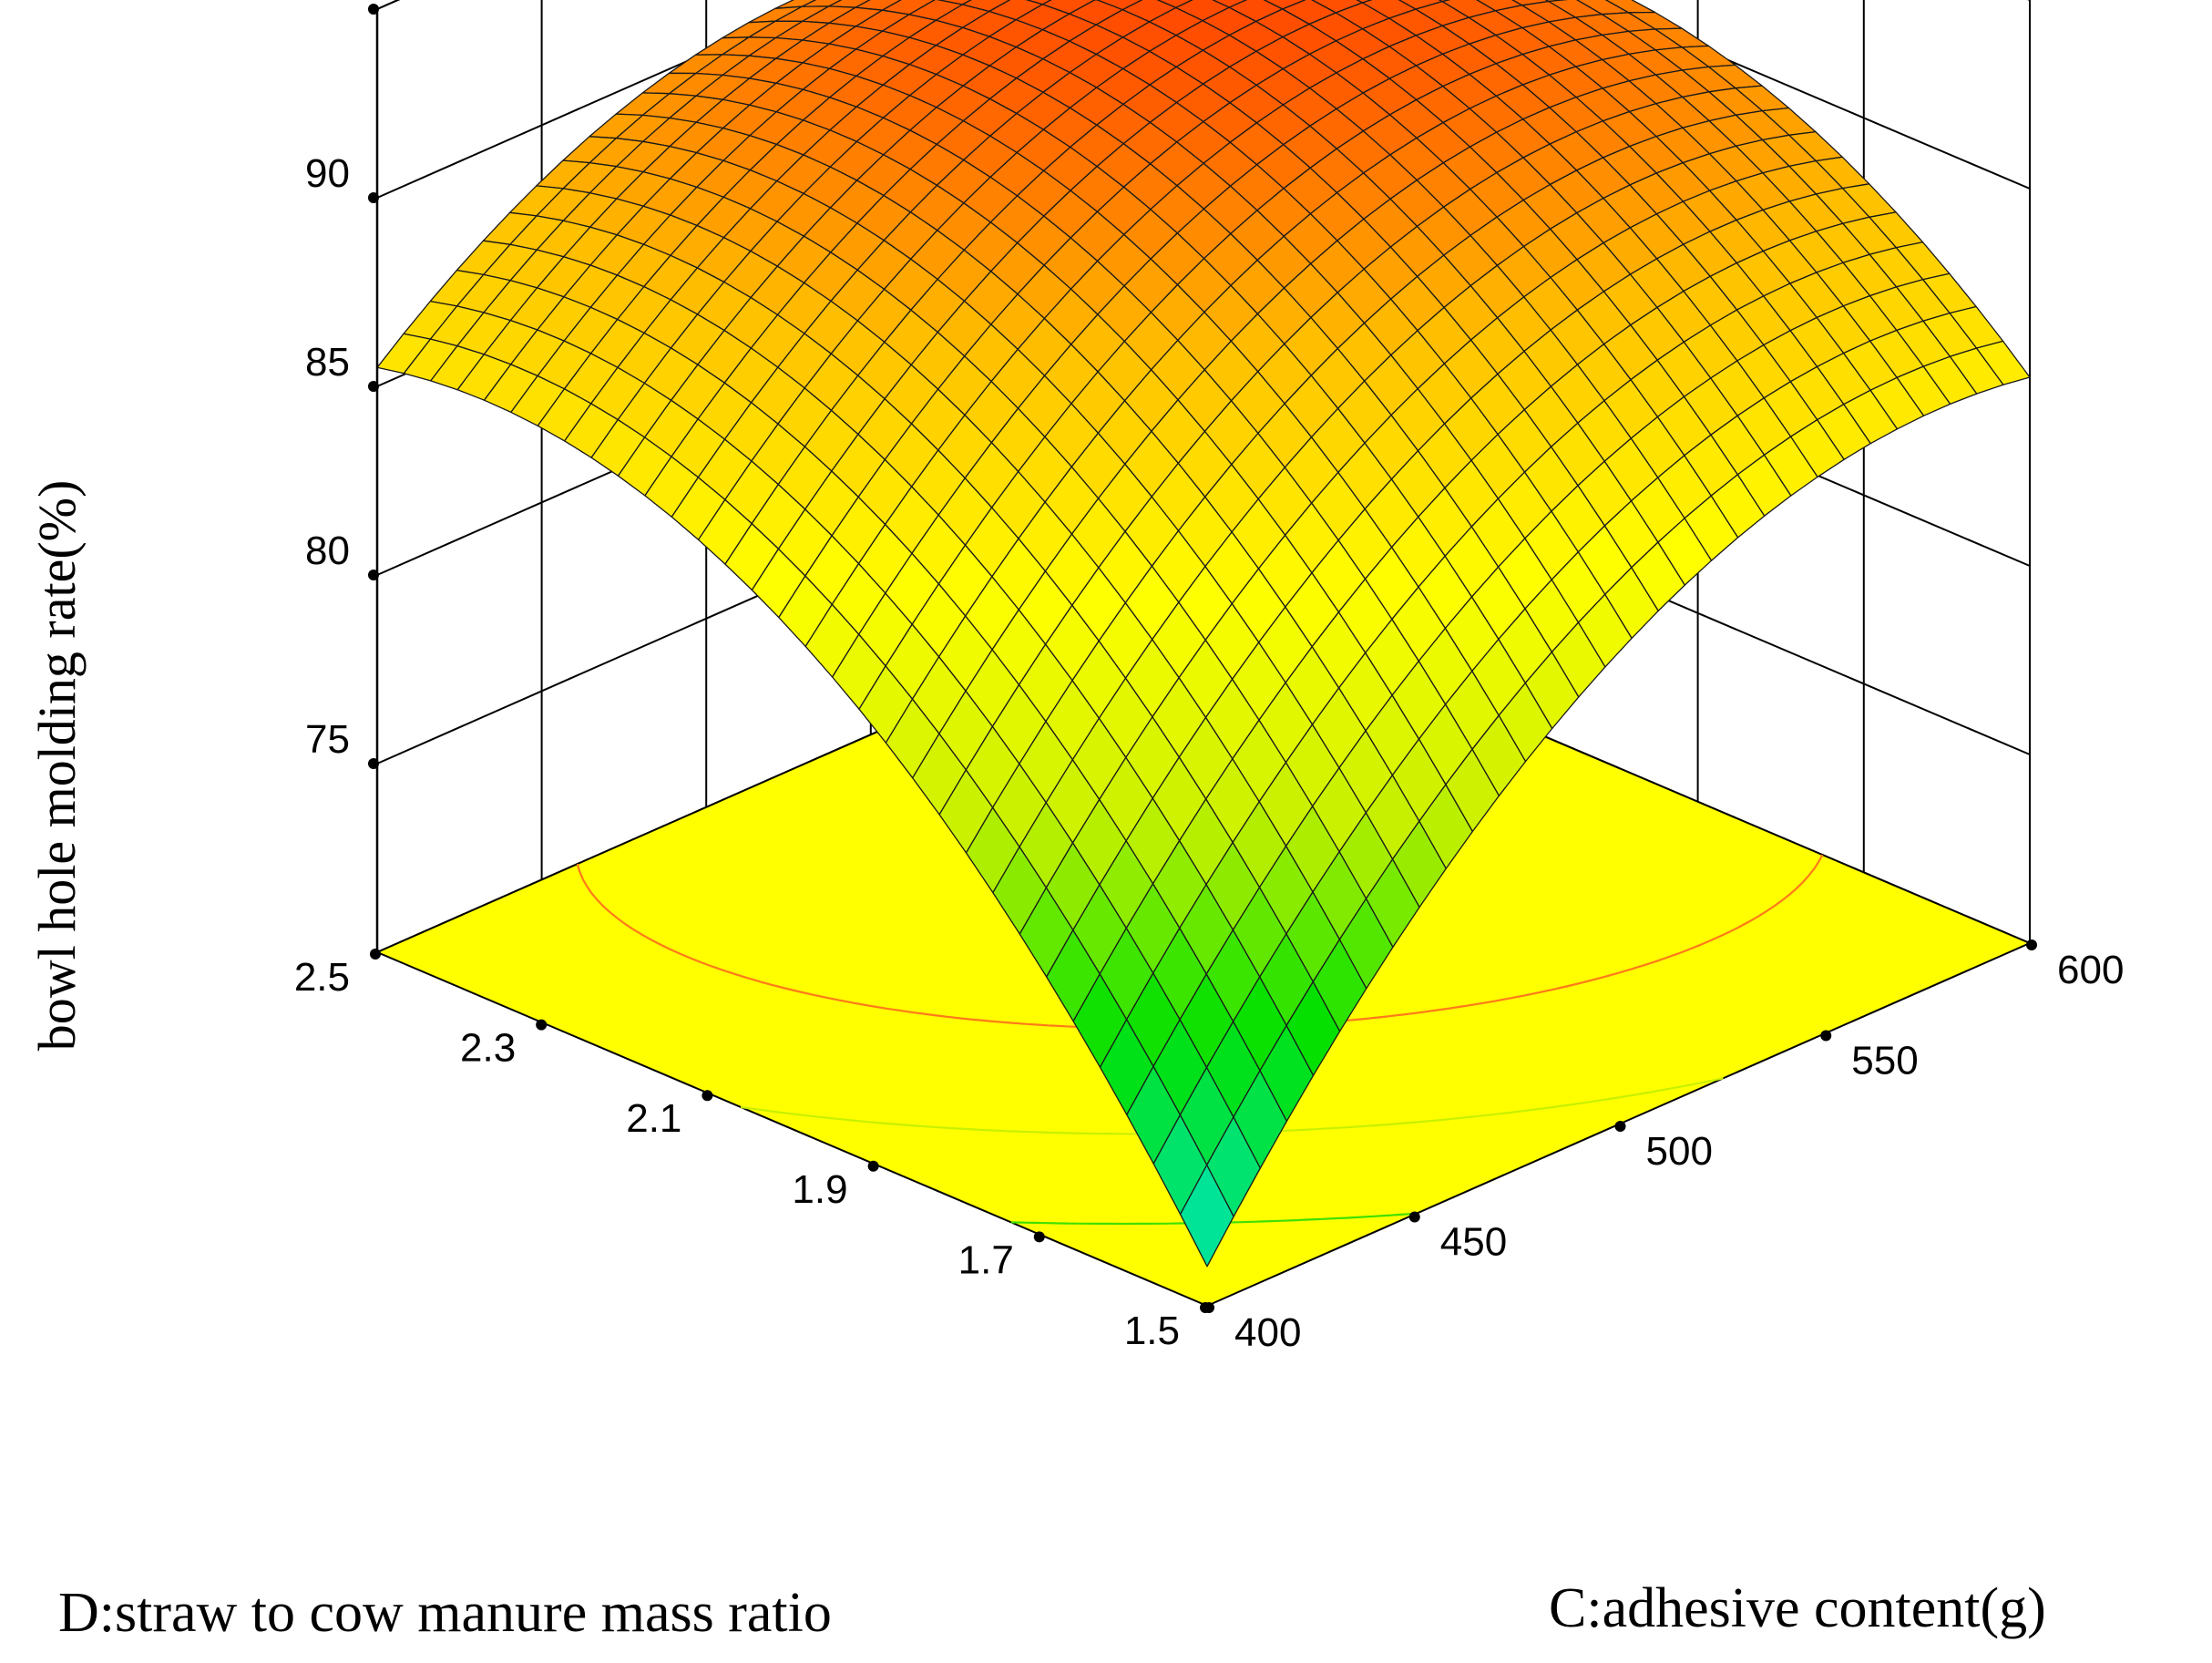 This screenshot has width=2212, height=1663. What do you see at coordinates (327, 551) in the screenshot?
I see `z-tick-label: 80` at bounding box center [327, 551].